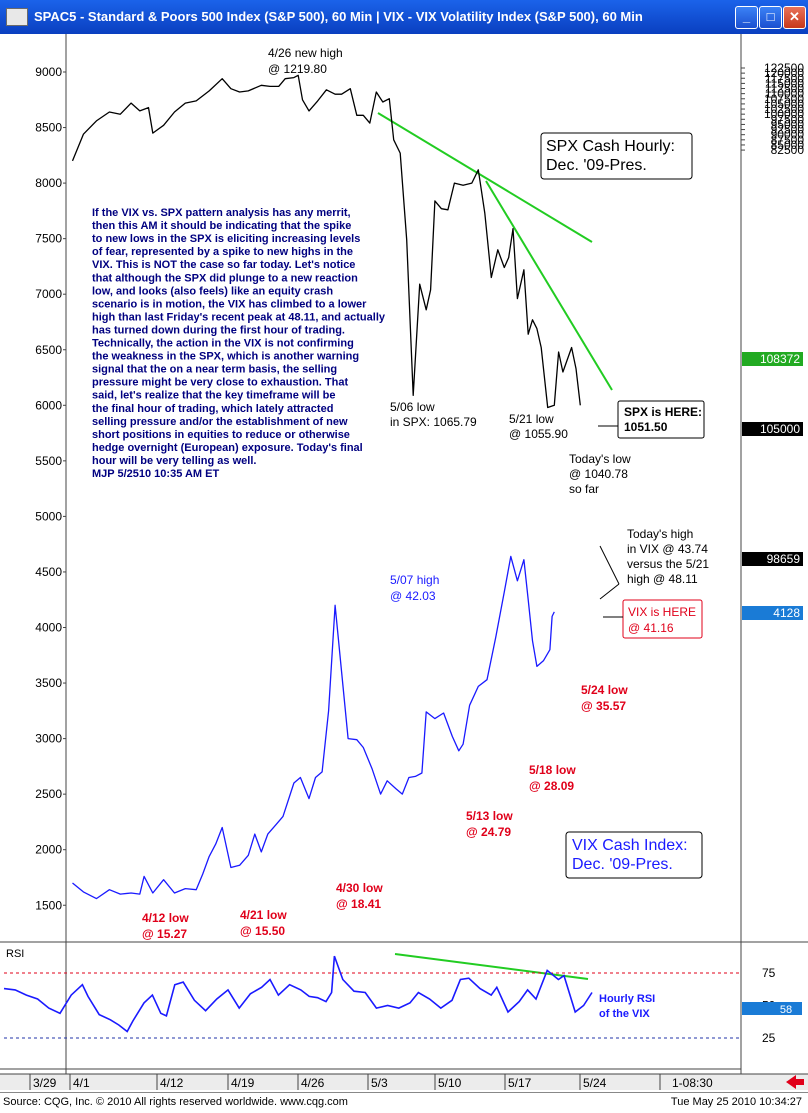 The height and width of the screenshot is (1113, 808). Describe the element at coordinates (784, 68) in the screenshot. I see `right-tick-label: 122500` at that location.